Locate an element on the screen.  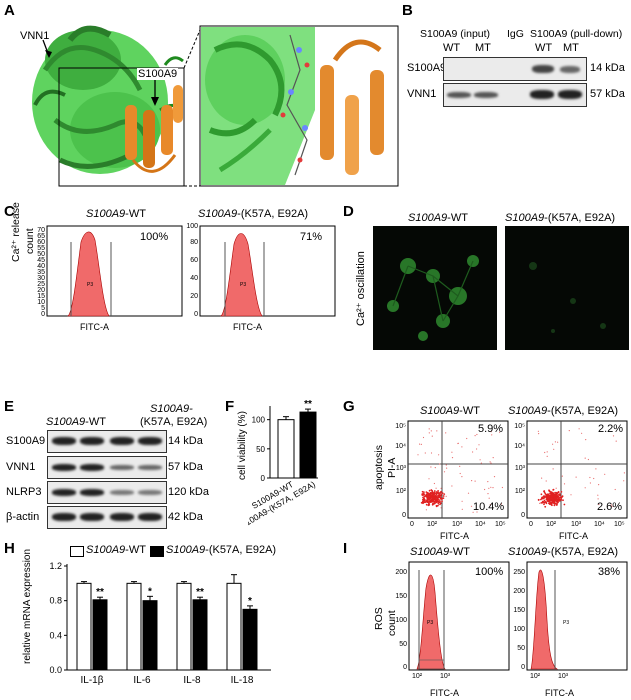
svg-text: 55 is located at coordinates (41, 248).